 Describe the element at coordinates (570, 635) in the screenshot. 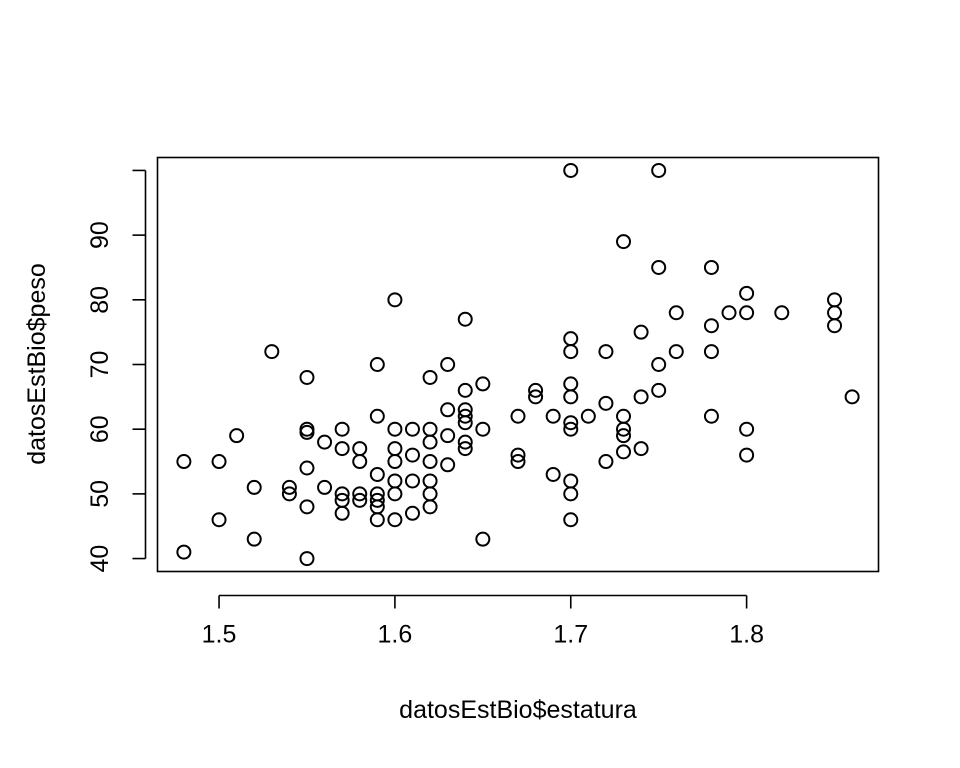

I see `x-tick-label: 1.7` at that location.